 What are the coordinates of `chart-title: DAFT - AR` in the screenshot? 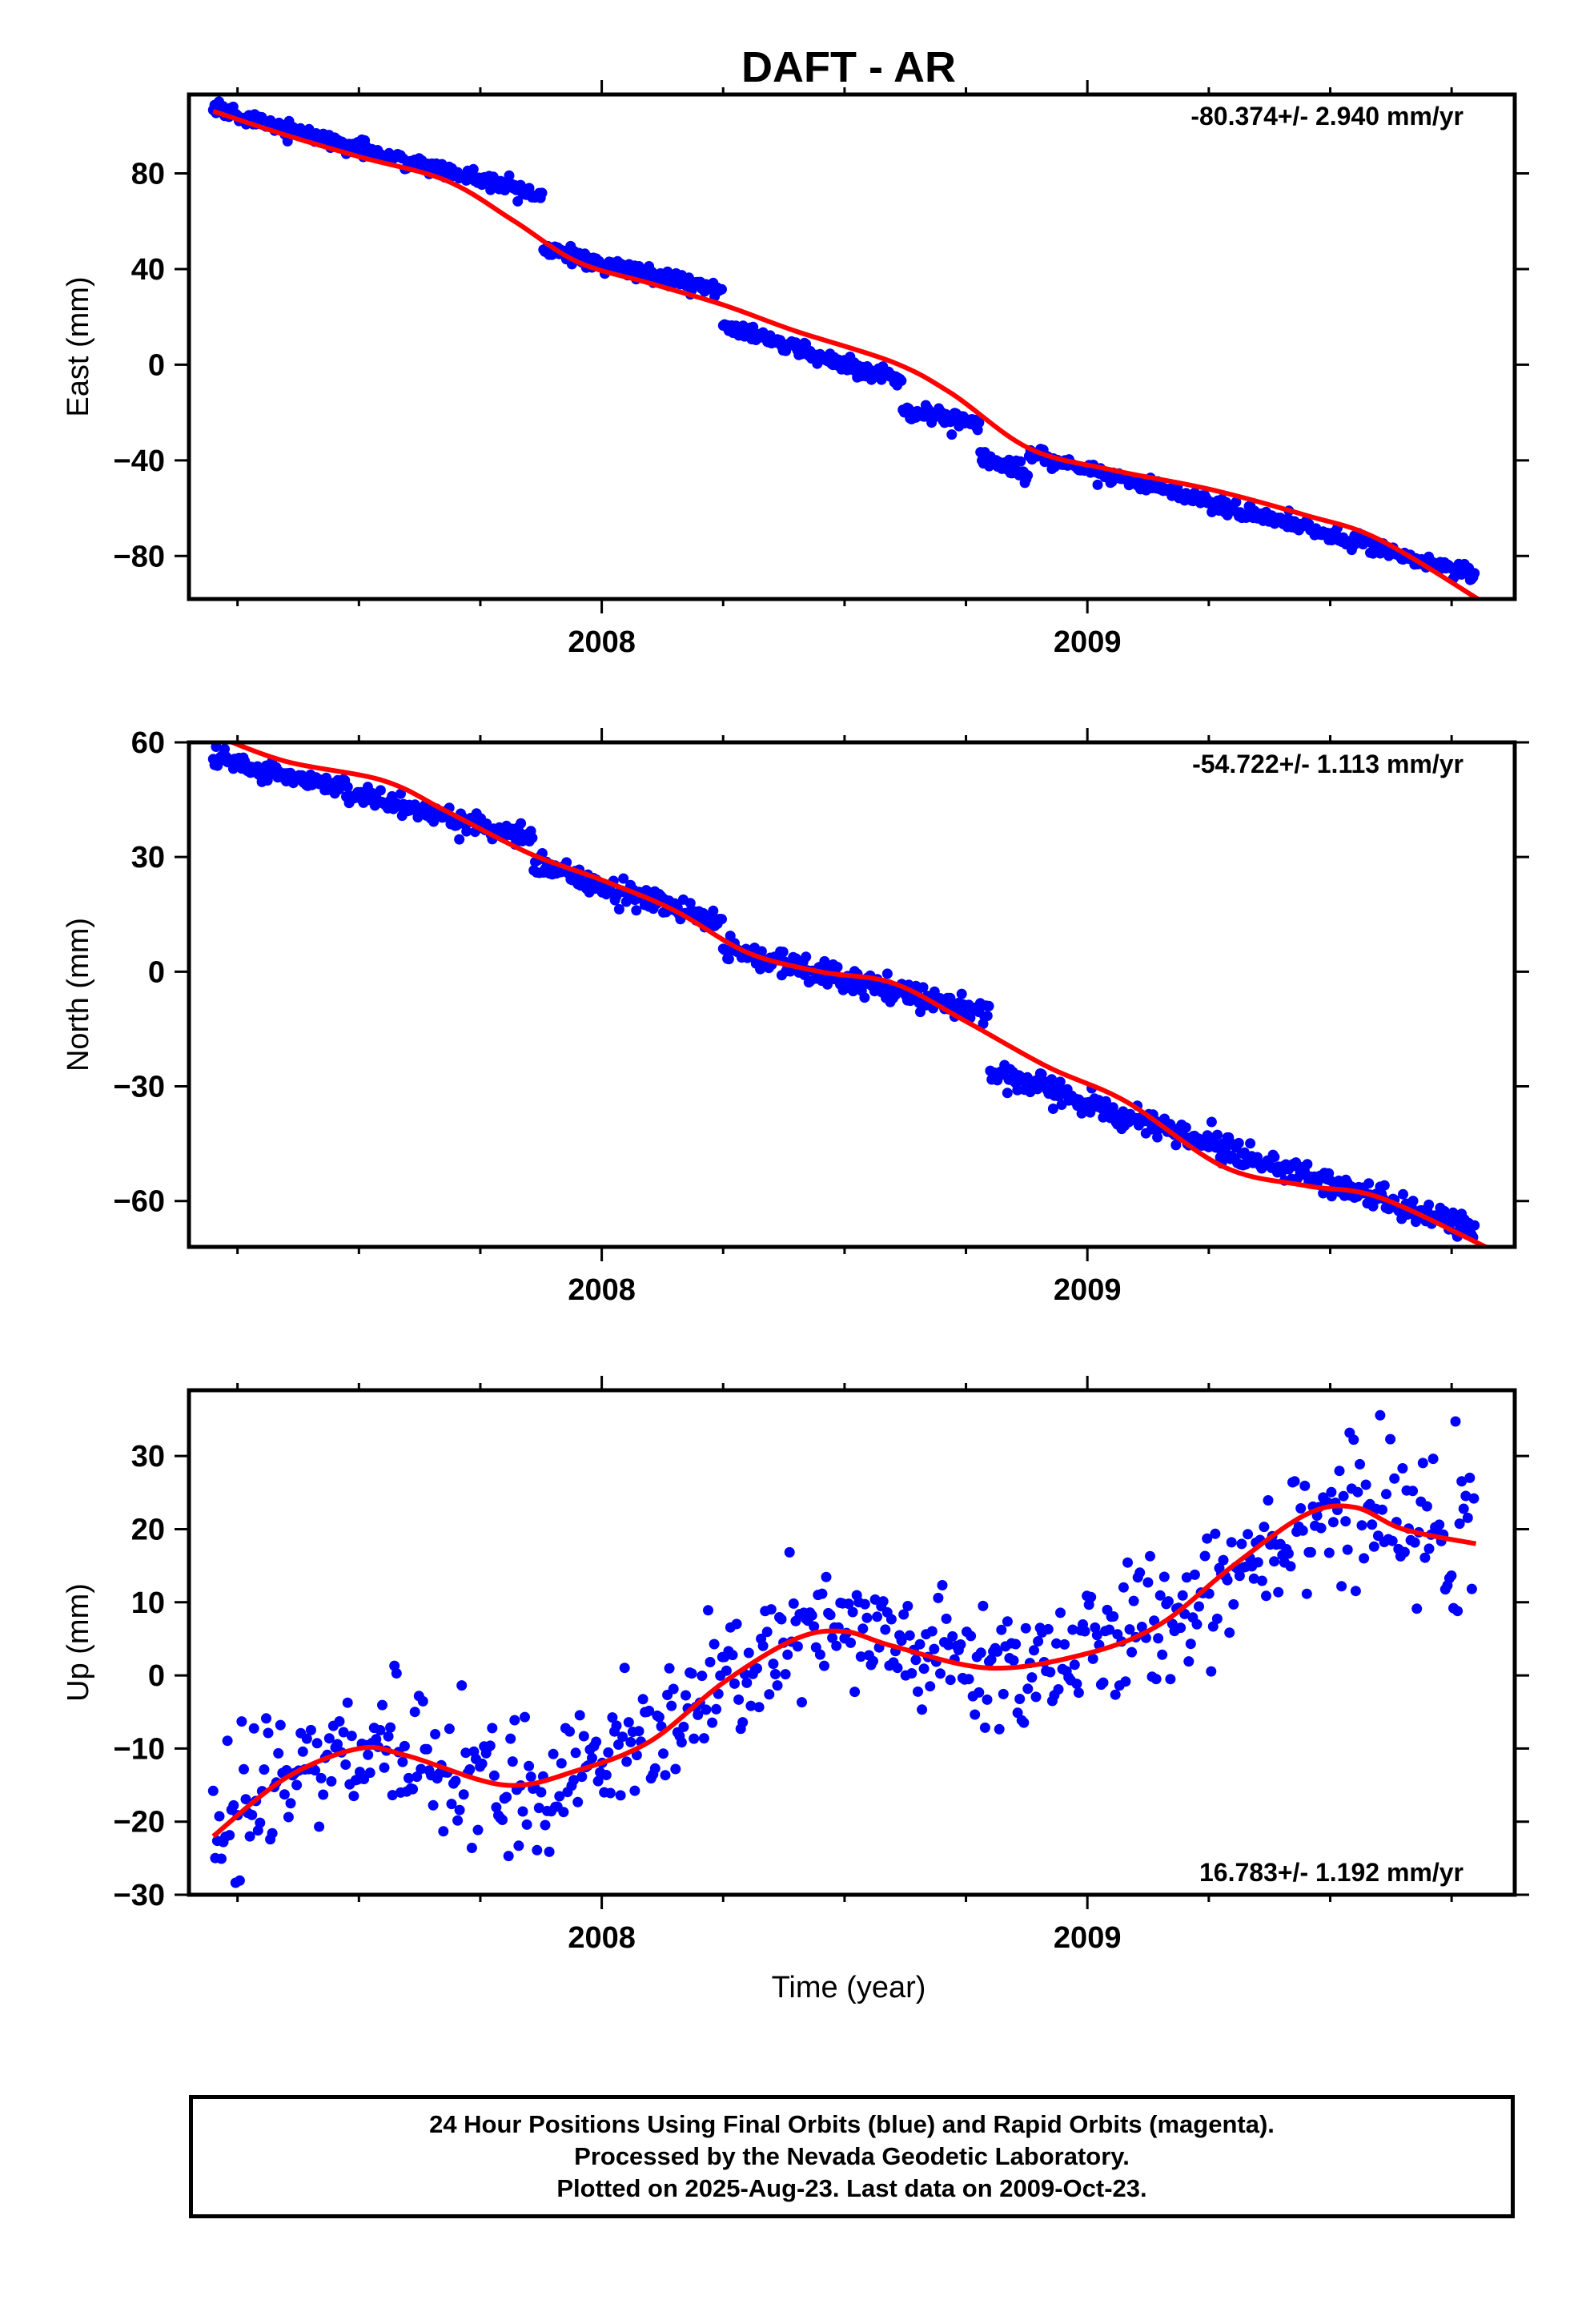 It's located at (848, 67).